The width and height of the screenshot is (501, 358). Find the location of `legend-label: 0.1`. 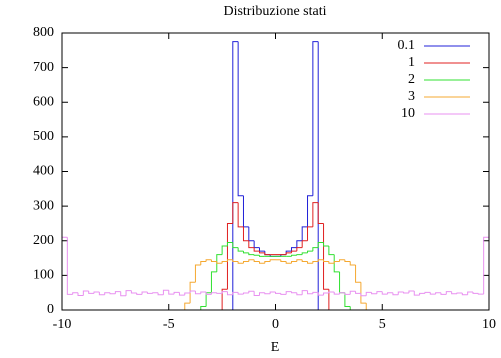

legend-label: 0.1 is located at coordinates (407, 45).